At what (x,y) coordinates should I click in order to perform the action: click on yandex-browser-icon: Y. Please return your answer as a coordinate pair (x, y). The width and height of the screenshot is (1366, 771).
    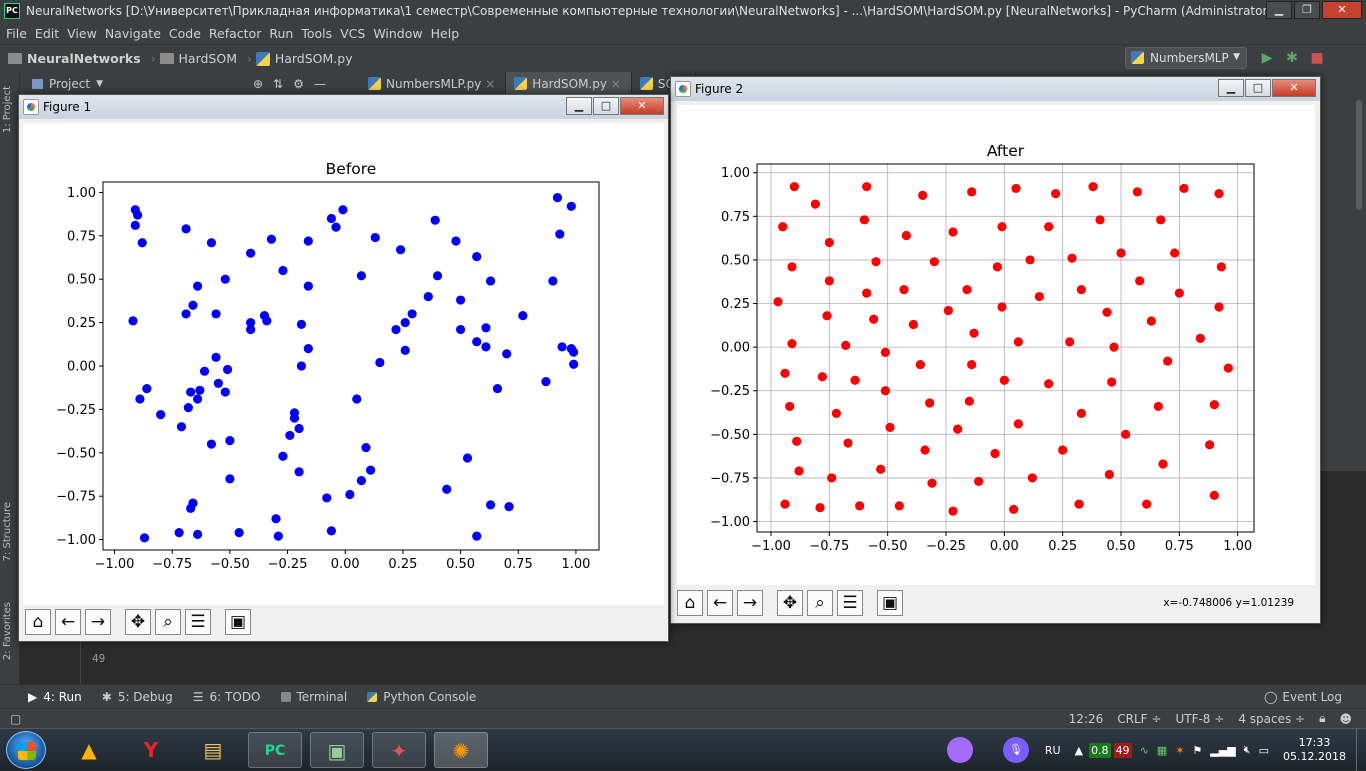
    Looking at the image, I should click on (151, 750).